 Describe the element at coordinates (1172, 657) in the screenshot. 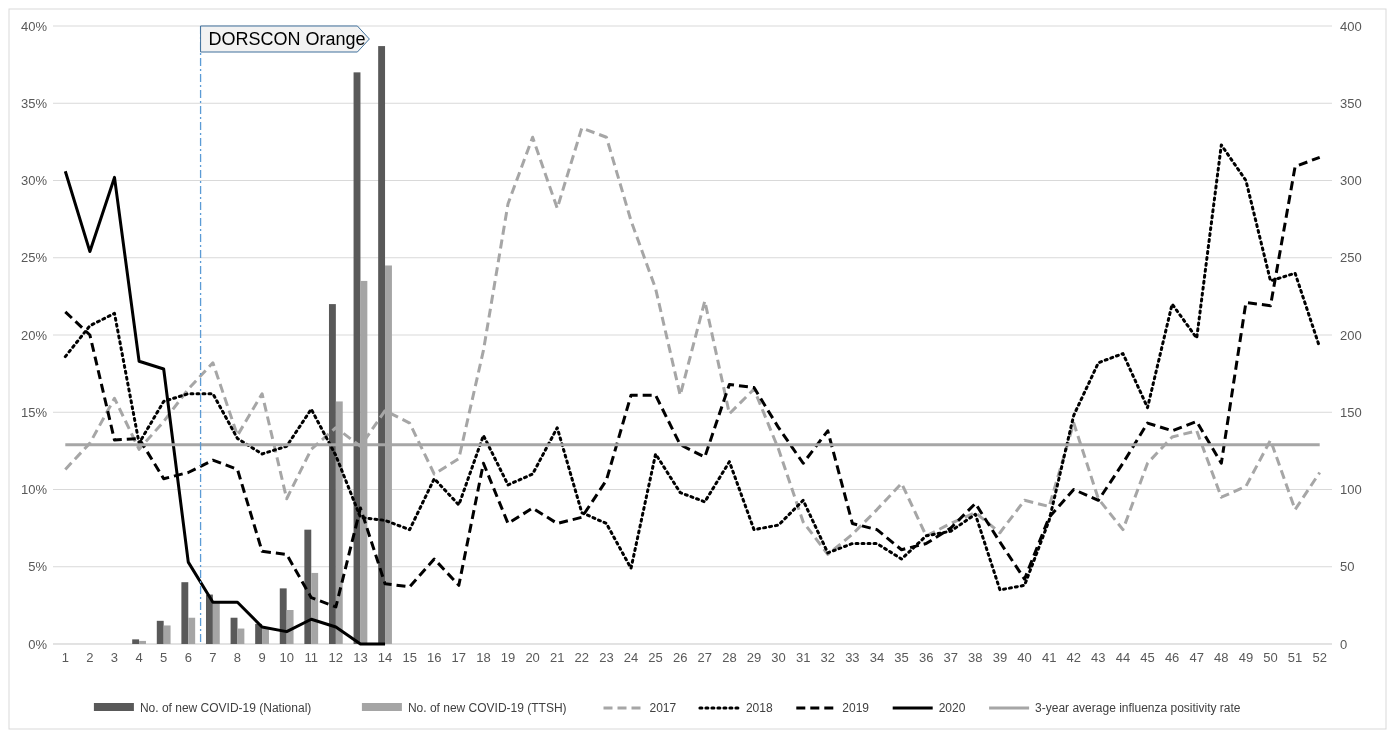

I see `x-tick-label: 46` at that location.